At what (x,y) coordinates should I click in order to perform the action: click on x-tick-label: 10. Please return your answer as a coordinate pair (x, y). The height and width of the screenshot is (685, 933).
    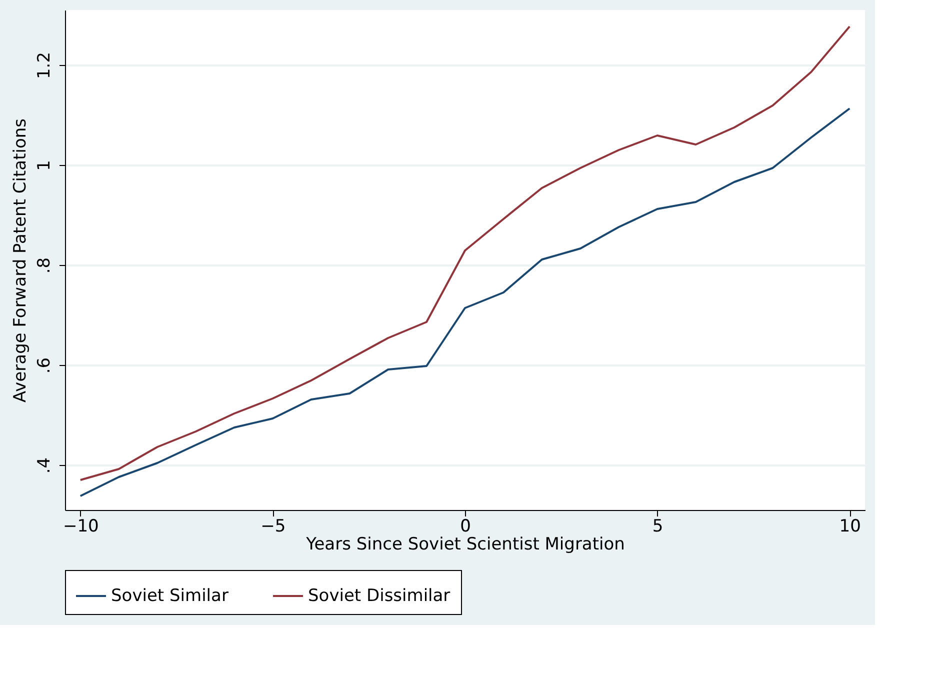
    Looking at the image, I should click on (850, 526).